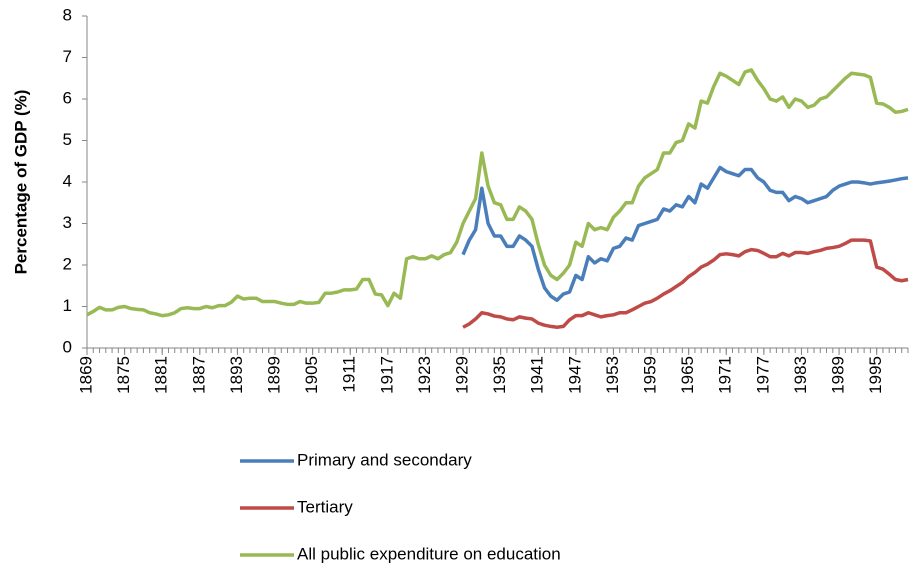  I want to click on y-tick-label: 1, so click(67, 305).